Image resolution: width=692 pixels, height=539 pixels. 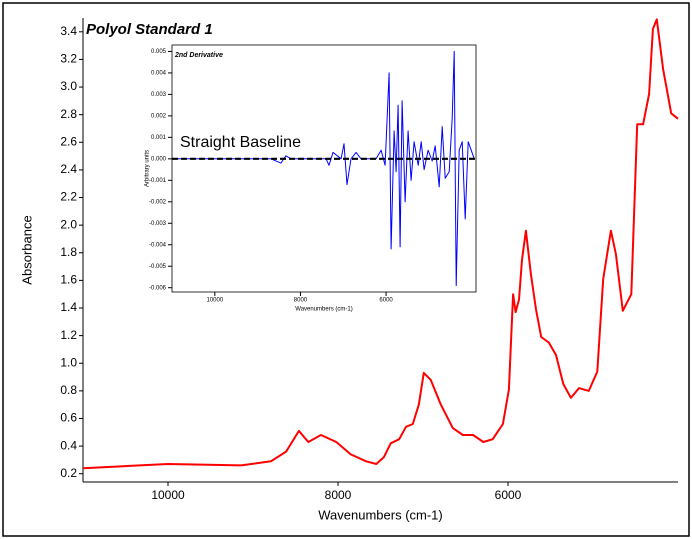 What do you see at coordinates (158, 267) in the screenshot?
I see `y-tick-label: -0.005` at bounding box center [158, 267].